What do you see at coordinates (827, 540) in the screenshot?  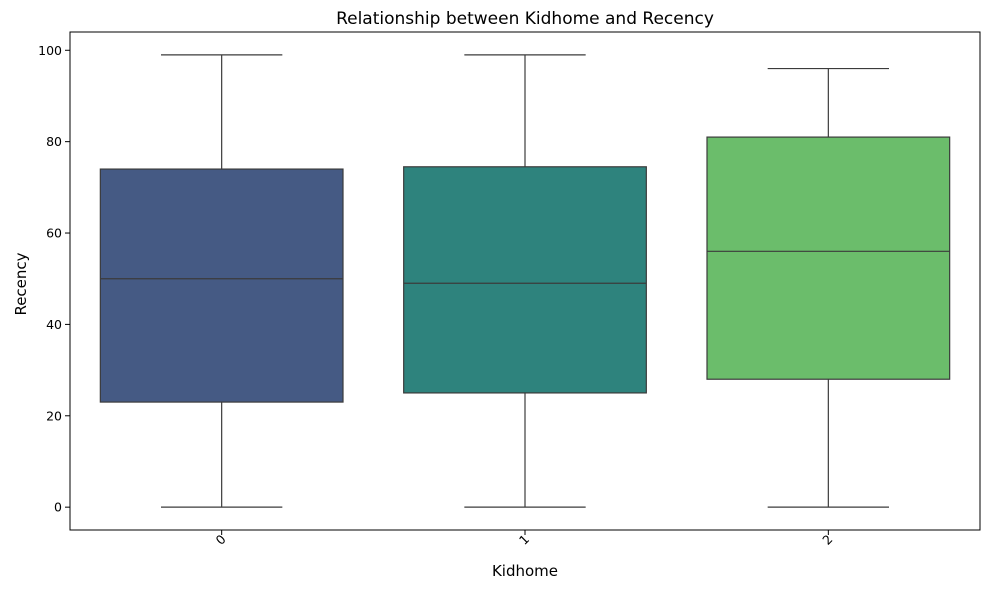 I see `x-tick-label-2: 2` at bounding box center [827, 540].